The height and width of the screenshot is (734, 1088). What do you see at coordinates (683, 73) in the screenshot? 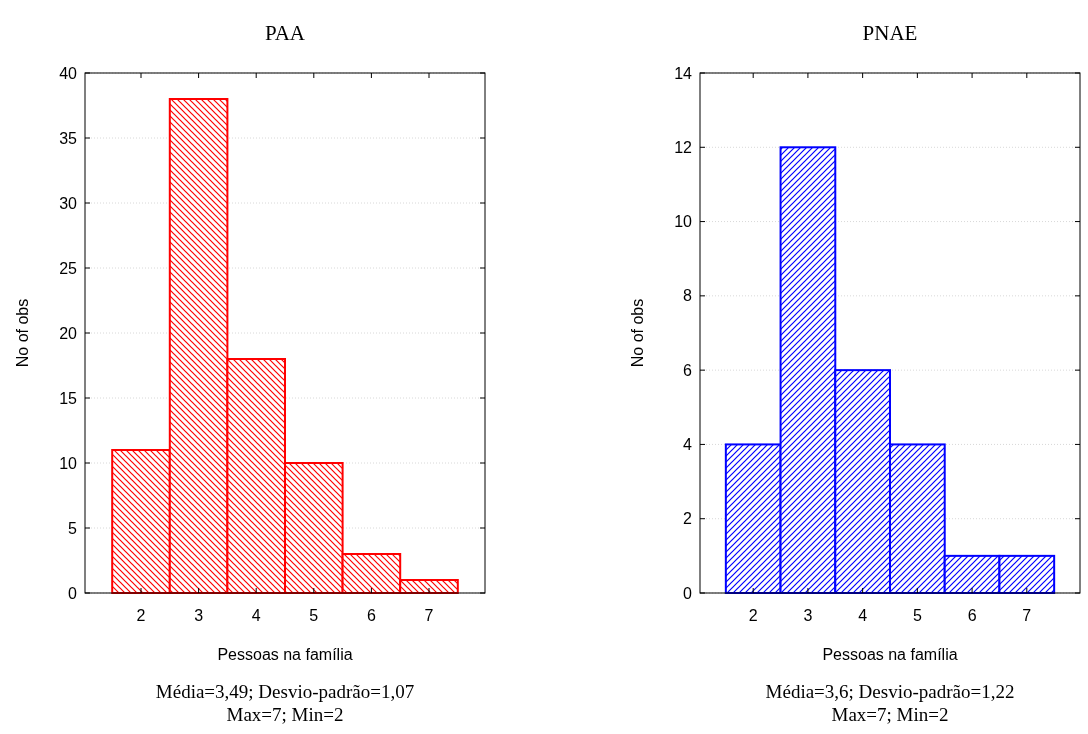
I see `y-tick-label: 14` at bounding box center [683, 73].